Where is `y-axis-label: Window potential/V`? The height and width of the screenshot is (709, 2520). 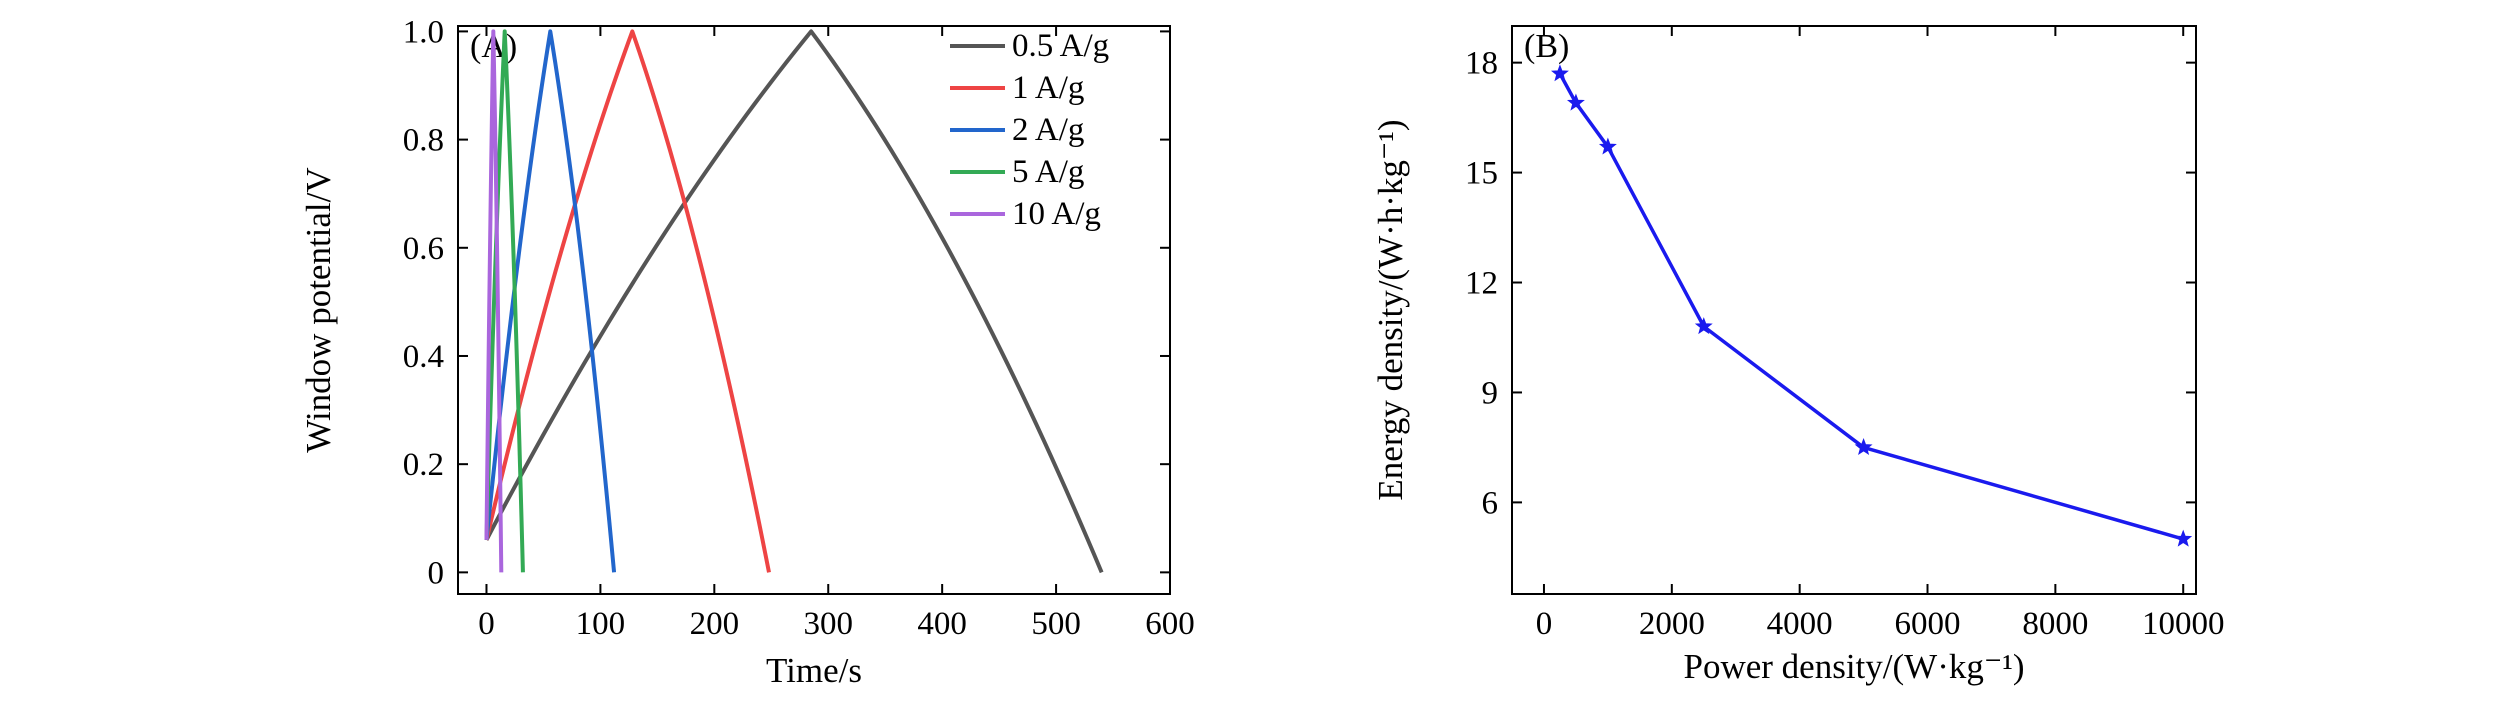 y-axis-label: Window potential/V is located at coordinates (318, 309).